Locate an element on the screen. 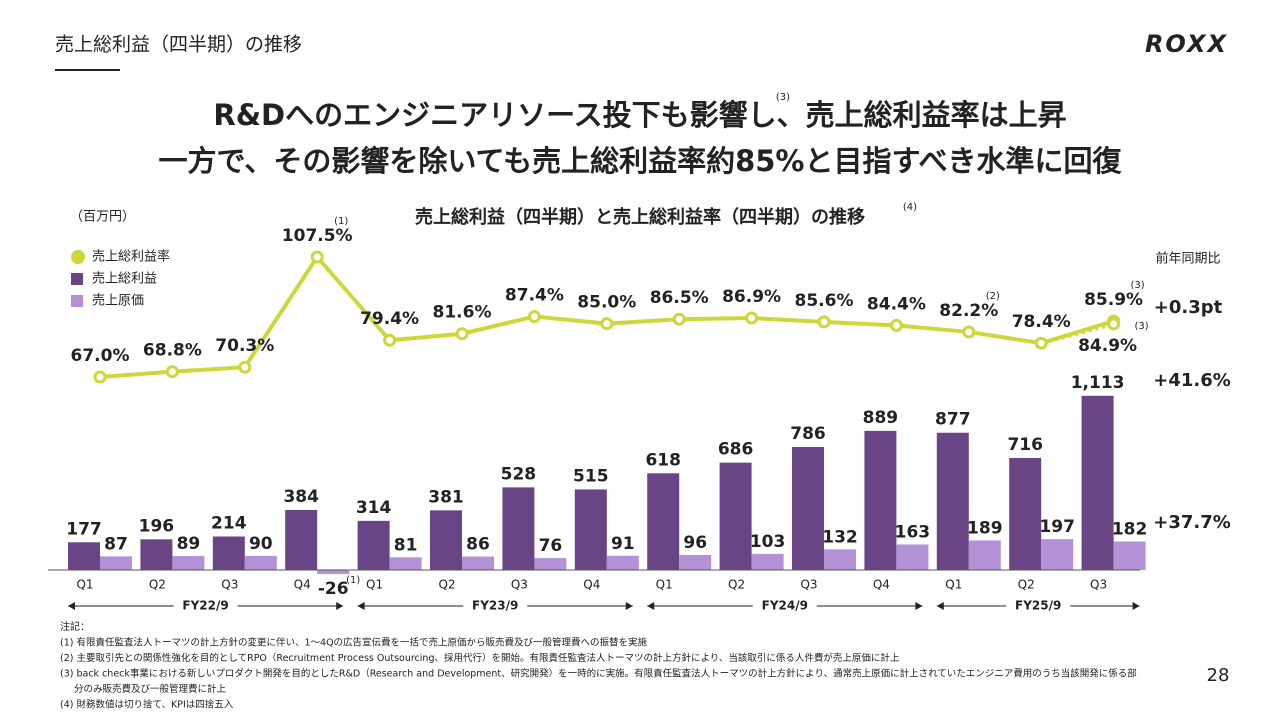  data-label: 1,113 is located at coordinates (1098, 383).